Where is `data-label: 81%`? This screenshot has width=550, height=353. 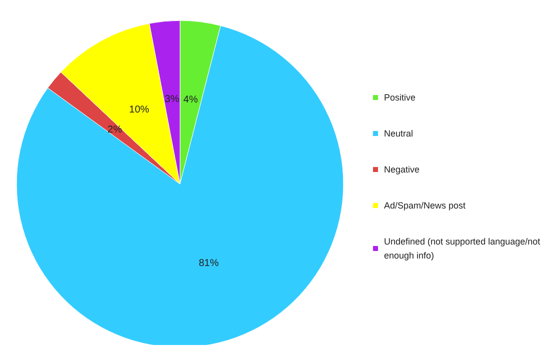 data-label: 81% is located at coordinates (208, 264).